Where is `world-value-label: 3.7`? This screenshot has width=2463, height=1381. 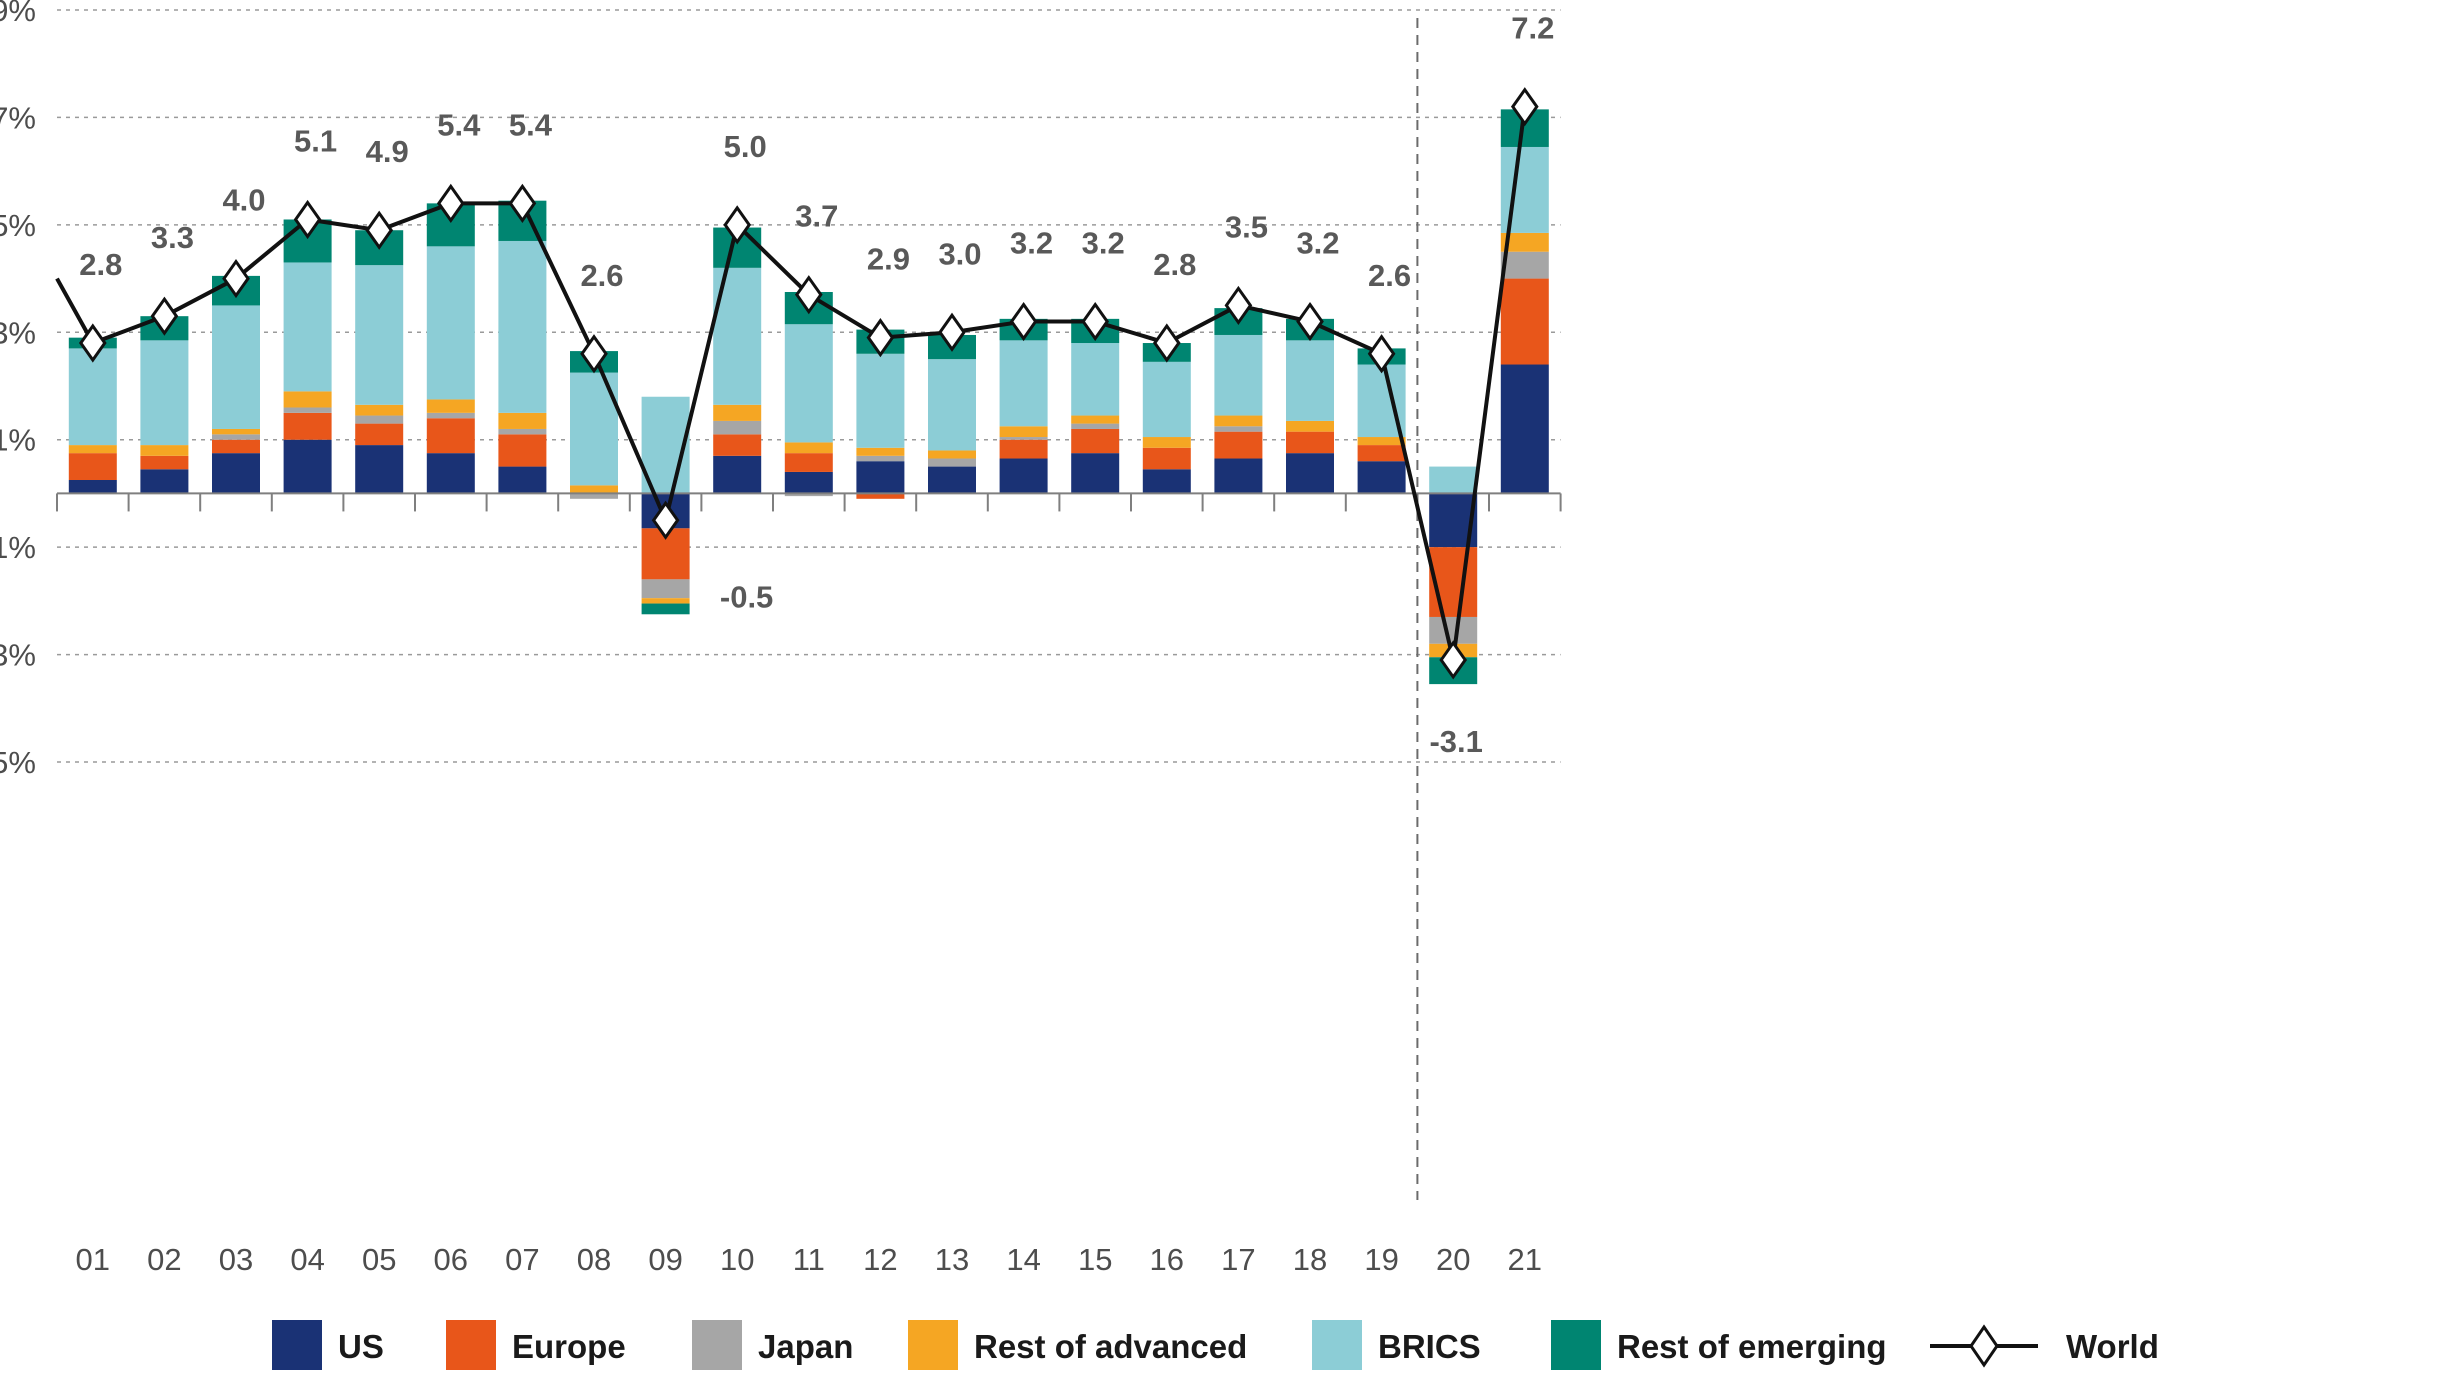
world-value-label: 3.7 is located at coordinates (816, 216).